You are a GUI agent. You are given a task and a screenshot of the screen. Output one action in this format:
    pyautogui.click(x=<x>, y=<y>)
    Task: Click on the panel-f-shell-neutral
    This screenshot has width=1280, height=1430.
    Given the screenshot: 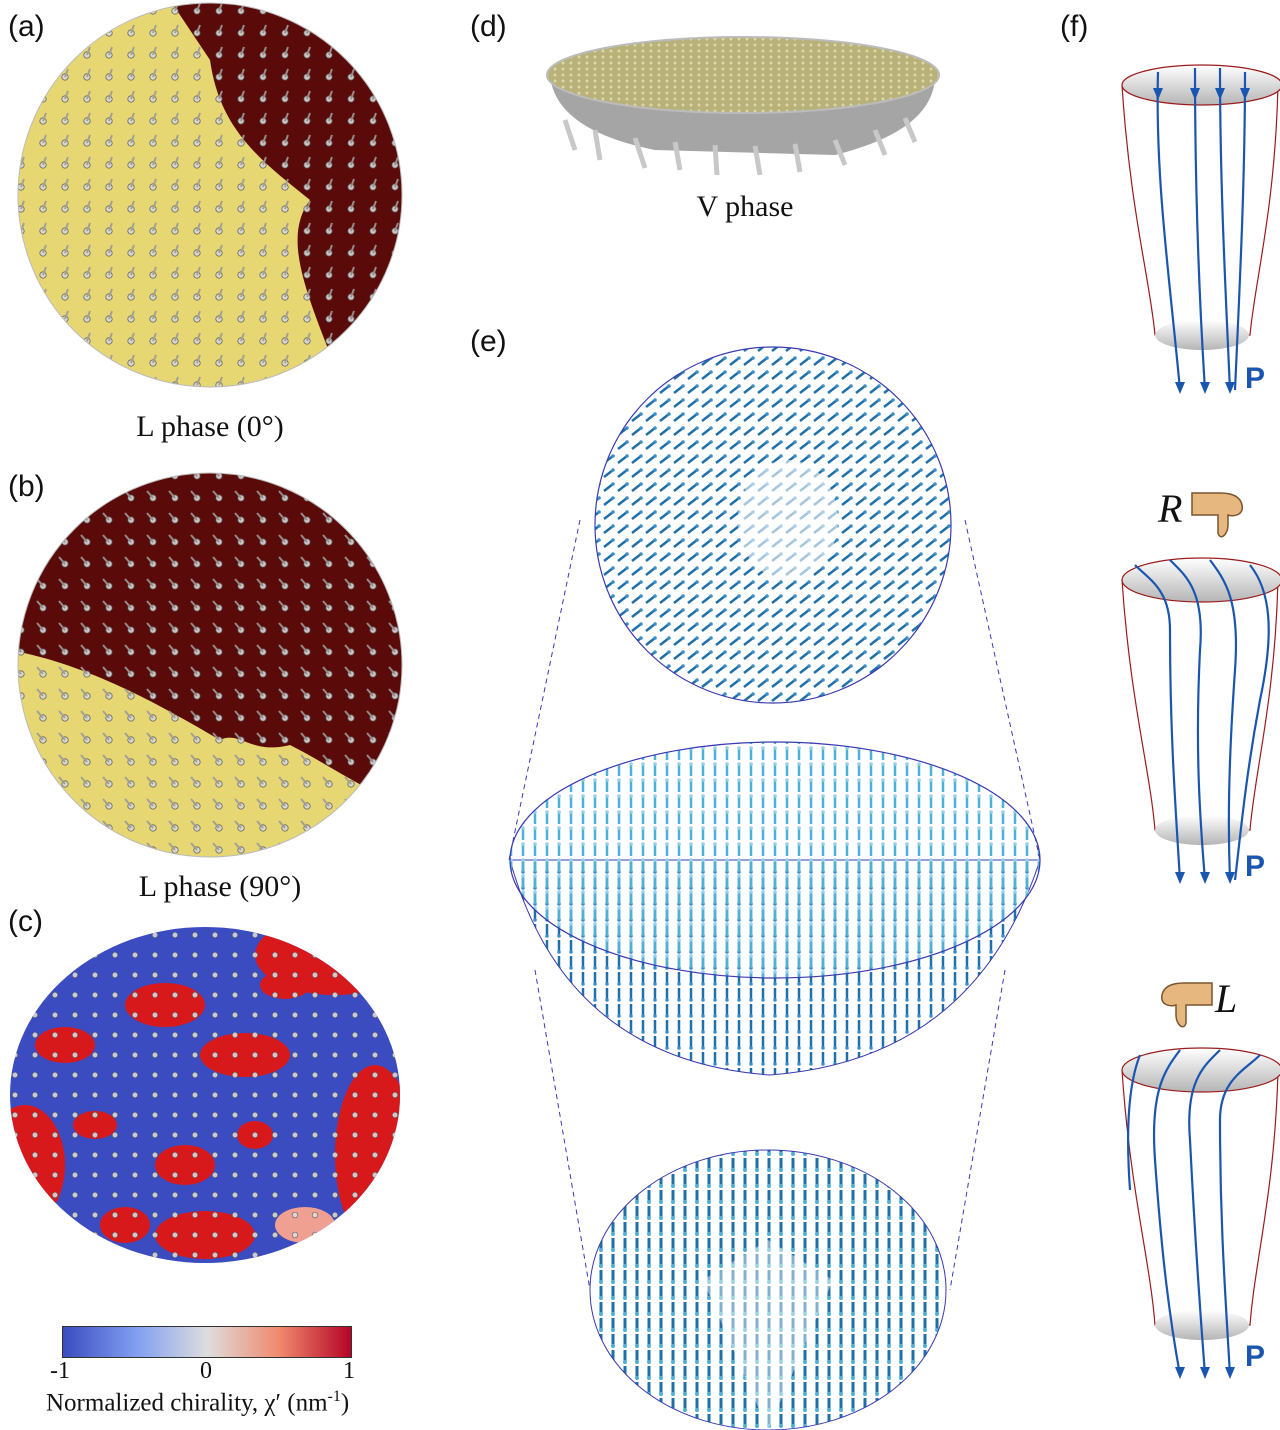 What is the action you would take?
    pyautogui.click(x=1200, y=229)
    